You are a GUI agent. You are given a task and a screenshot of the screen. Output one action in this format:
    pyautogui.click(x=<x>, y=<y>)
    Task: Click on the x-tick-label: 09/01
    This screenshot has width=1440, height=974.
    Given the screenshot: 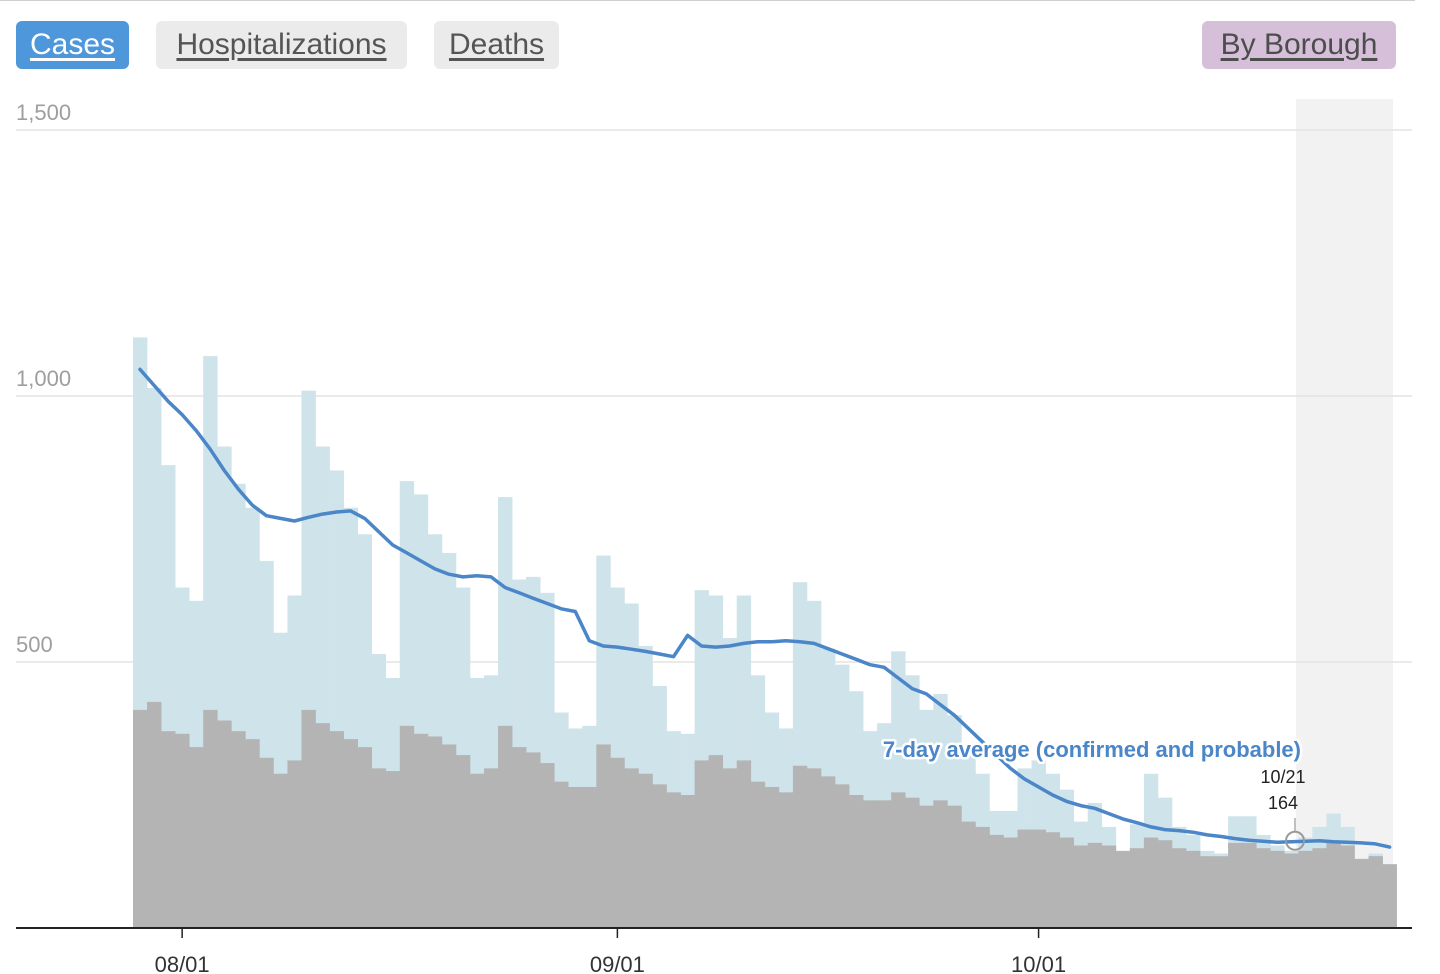 What is the action you would take?
    pyautogui.click(x=617, y=963)
    